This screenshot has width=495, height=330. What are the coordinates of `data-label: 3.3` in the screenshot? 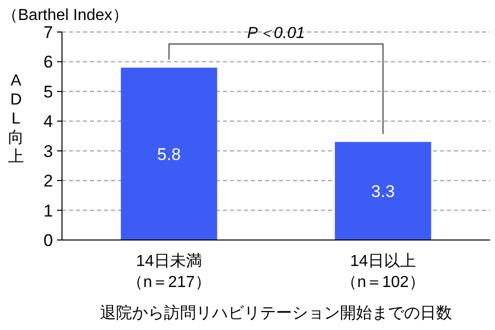 It's located at (383, 191).